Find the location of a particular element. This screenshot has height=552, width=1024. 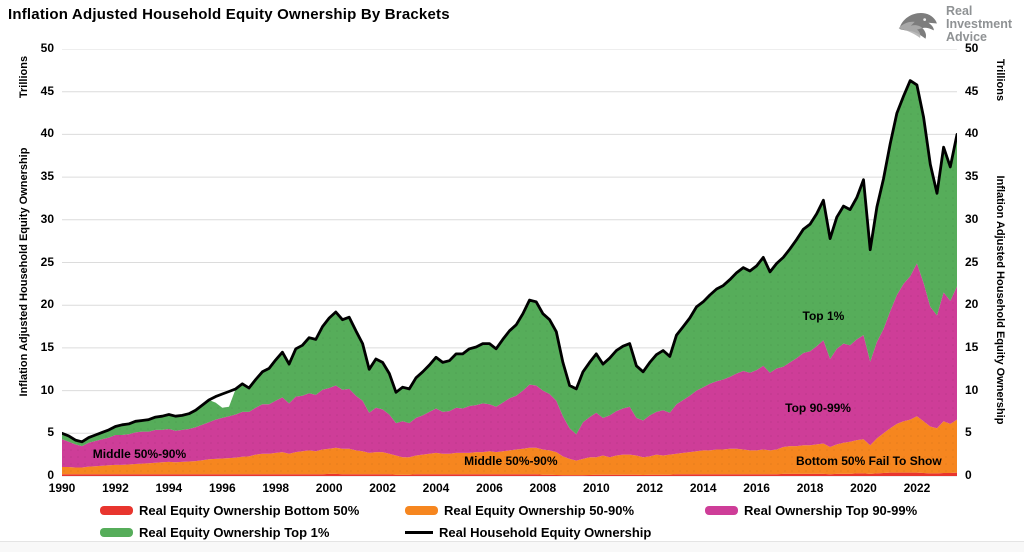

x-tick-label: 2008 is located at coordinates (543, 488).